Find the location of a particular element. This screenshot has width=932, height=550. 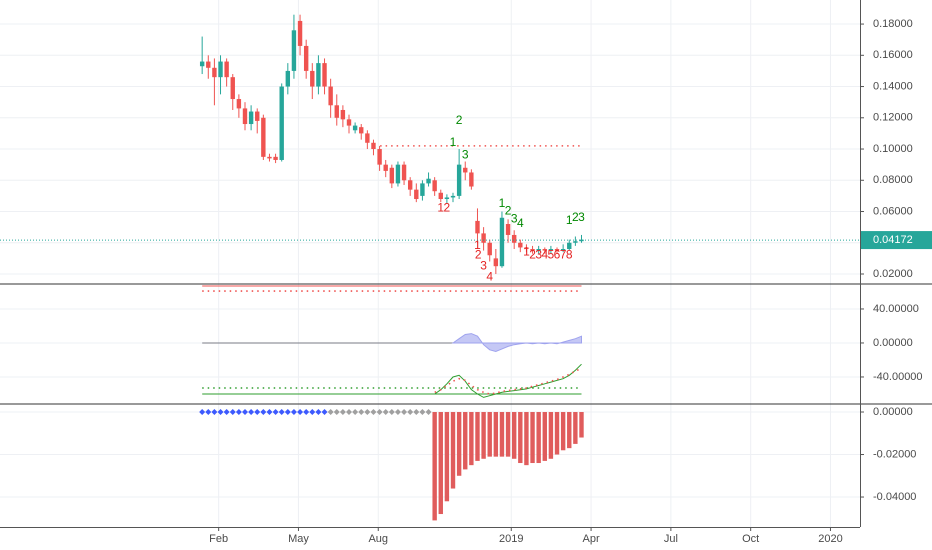

y-tick-label: 0.02000 is located at coordinates (893, 274).